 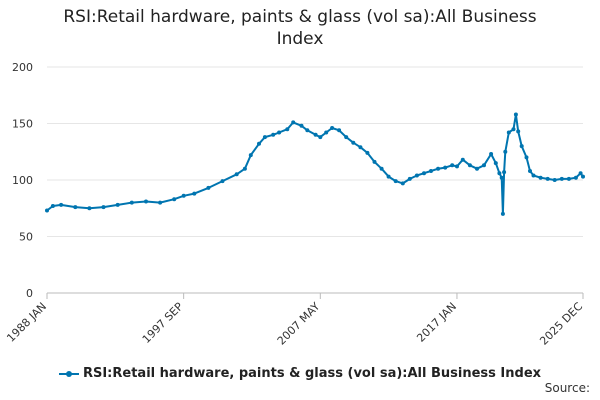 What do you see at coordinates (22, 67) in the screenshot?
I see `y-tick-label: 200` at bounding box center [22, 67].